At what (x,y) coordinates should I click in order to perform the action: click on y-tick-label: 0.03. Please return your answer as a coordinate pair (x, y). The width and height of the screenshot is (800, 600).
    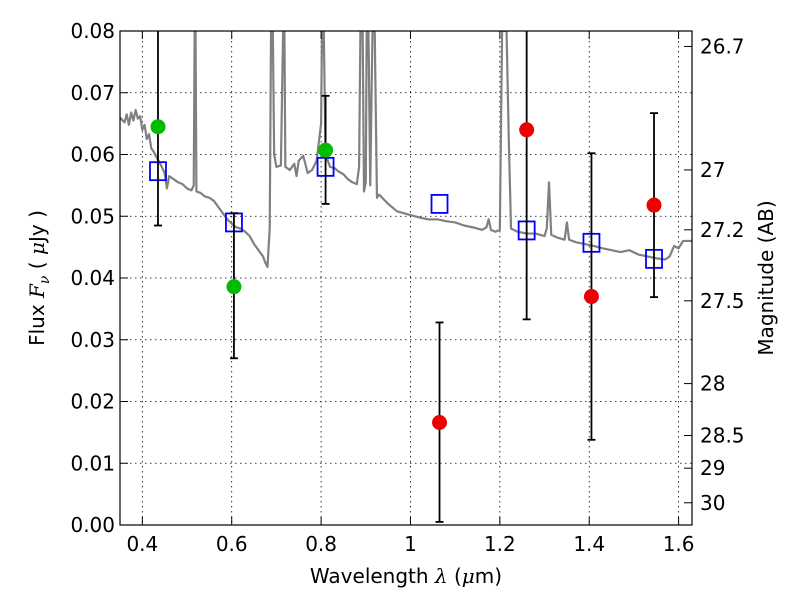
    Looking at the image, I should click on (92, 340).